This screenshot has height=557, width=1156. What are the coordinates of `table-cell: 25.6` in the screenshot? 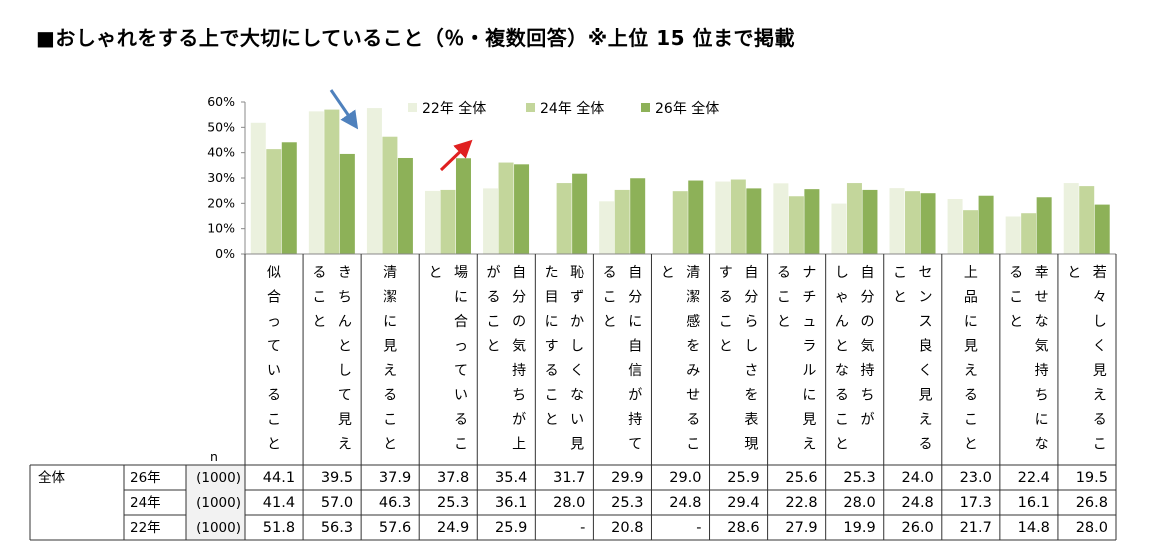 It's located at (801, 478).